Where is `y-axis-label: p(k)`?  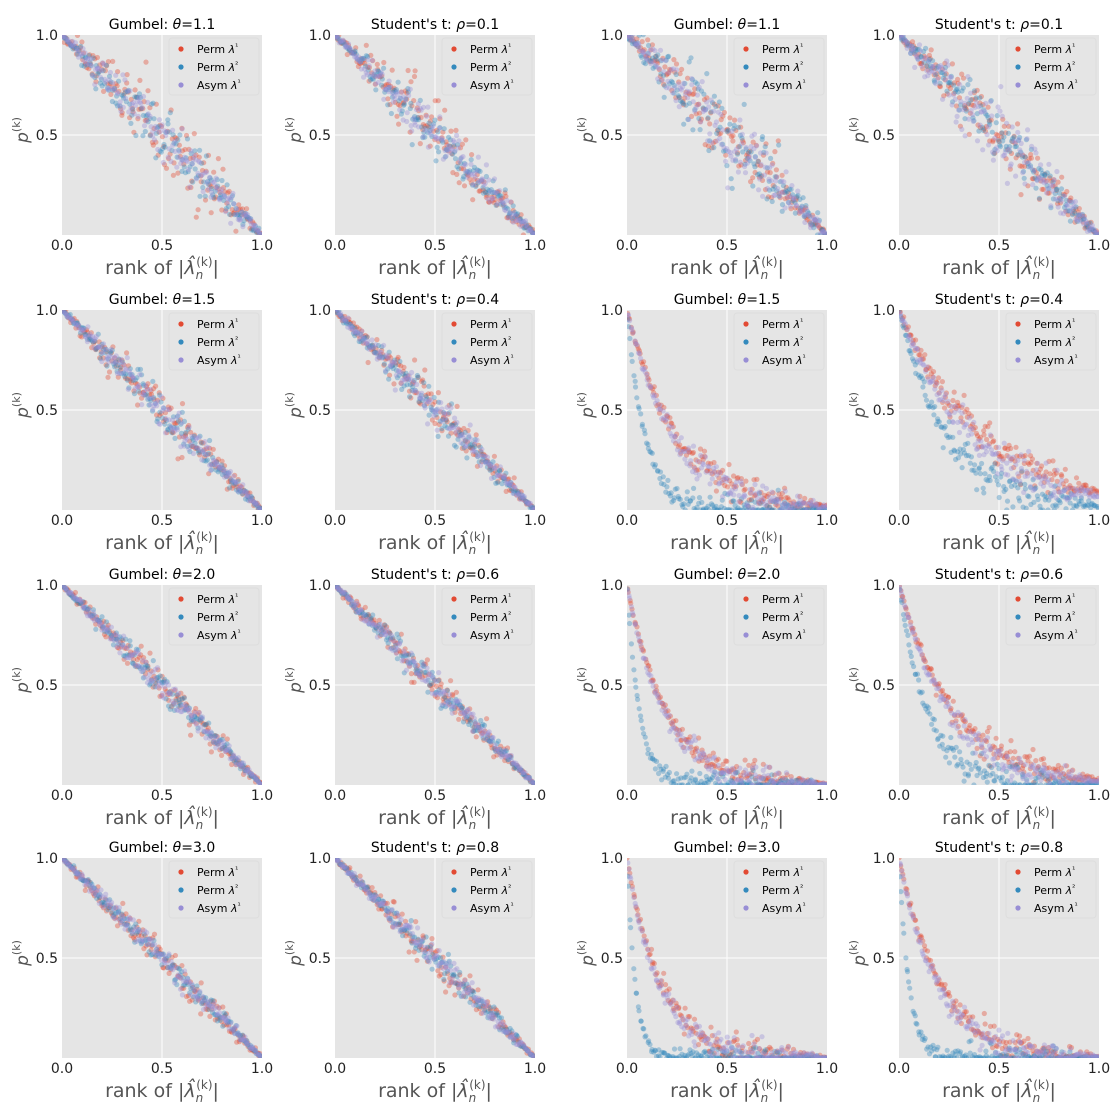 y-axis-label: p(k) is located at coordinates (21, 680).